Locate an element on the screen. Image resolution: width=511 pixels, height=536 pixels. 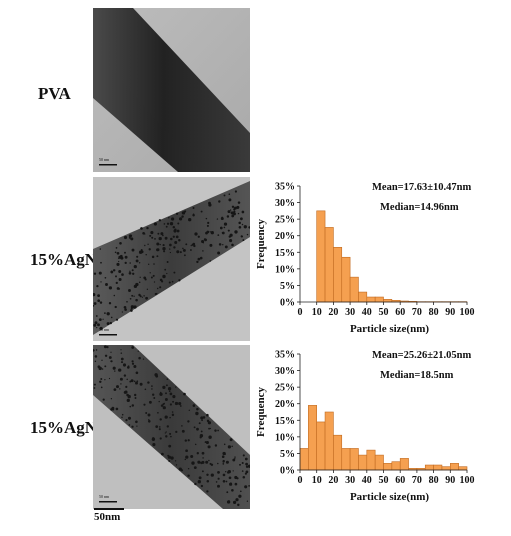
y-axis-label: Frequency is located at coordinates (261, 412).